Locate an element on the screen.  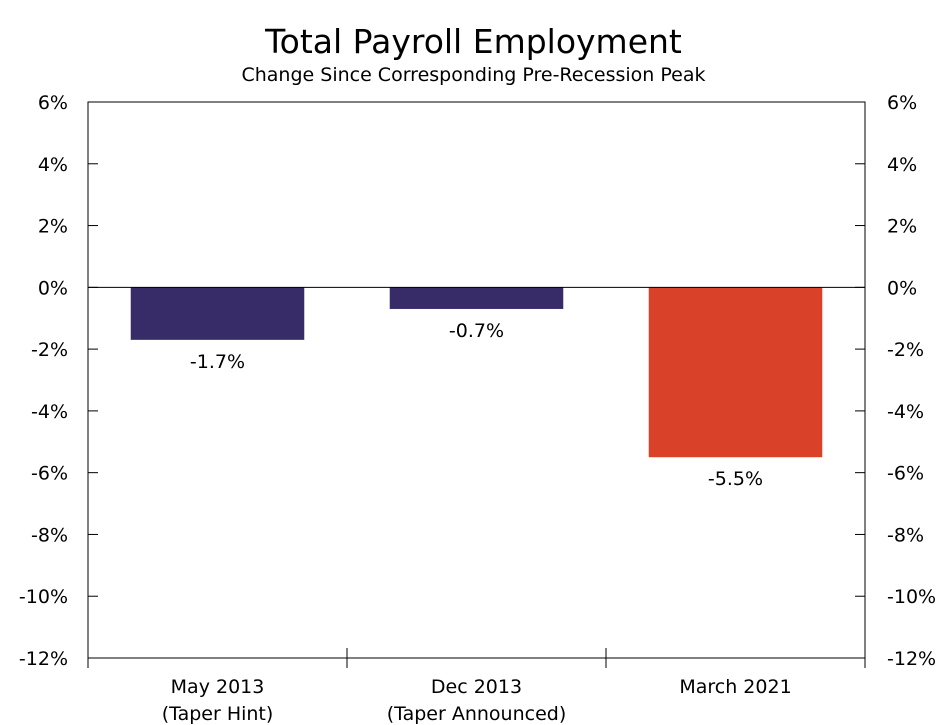
y-tick-label-left: -4% is located at coordinates (49, 412).